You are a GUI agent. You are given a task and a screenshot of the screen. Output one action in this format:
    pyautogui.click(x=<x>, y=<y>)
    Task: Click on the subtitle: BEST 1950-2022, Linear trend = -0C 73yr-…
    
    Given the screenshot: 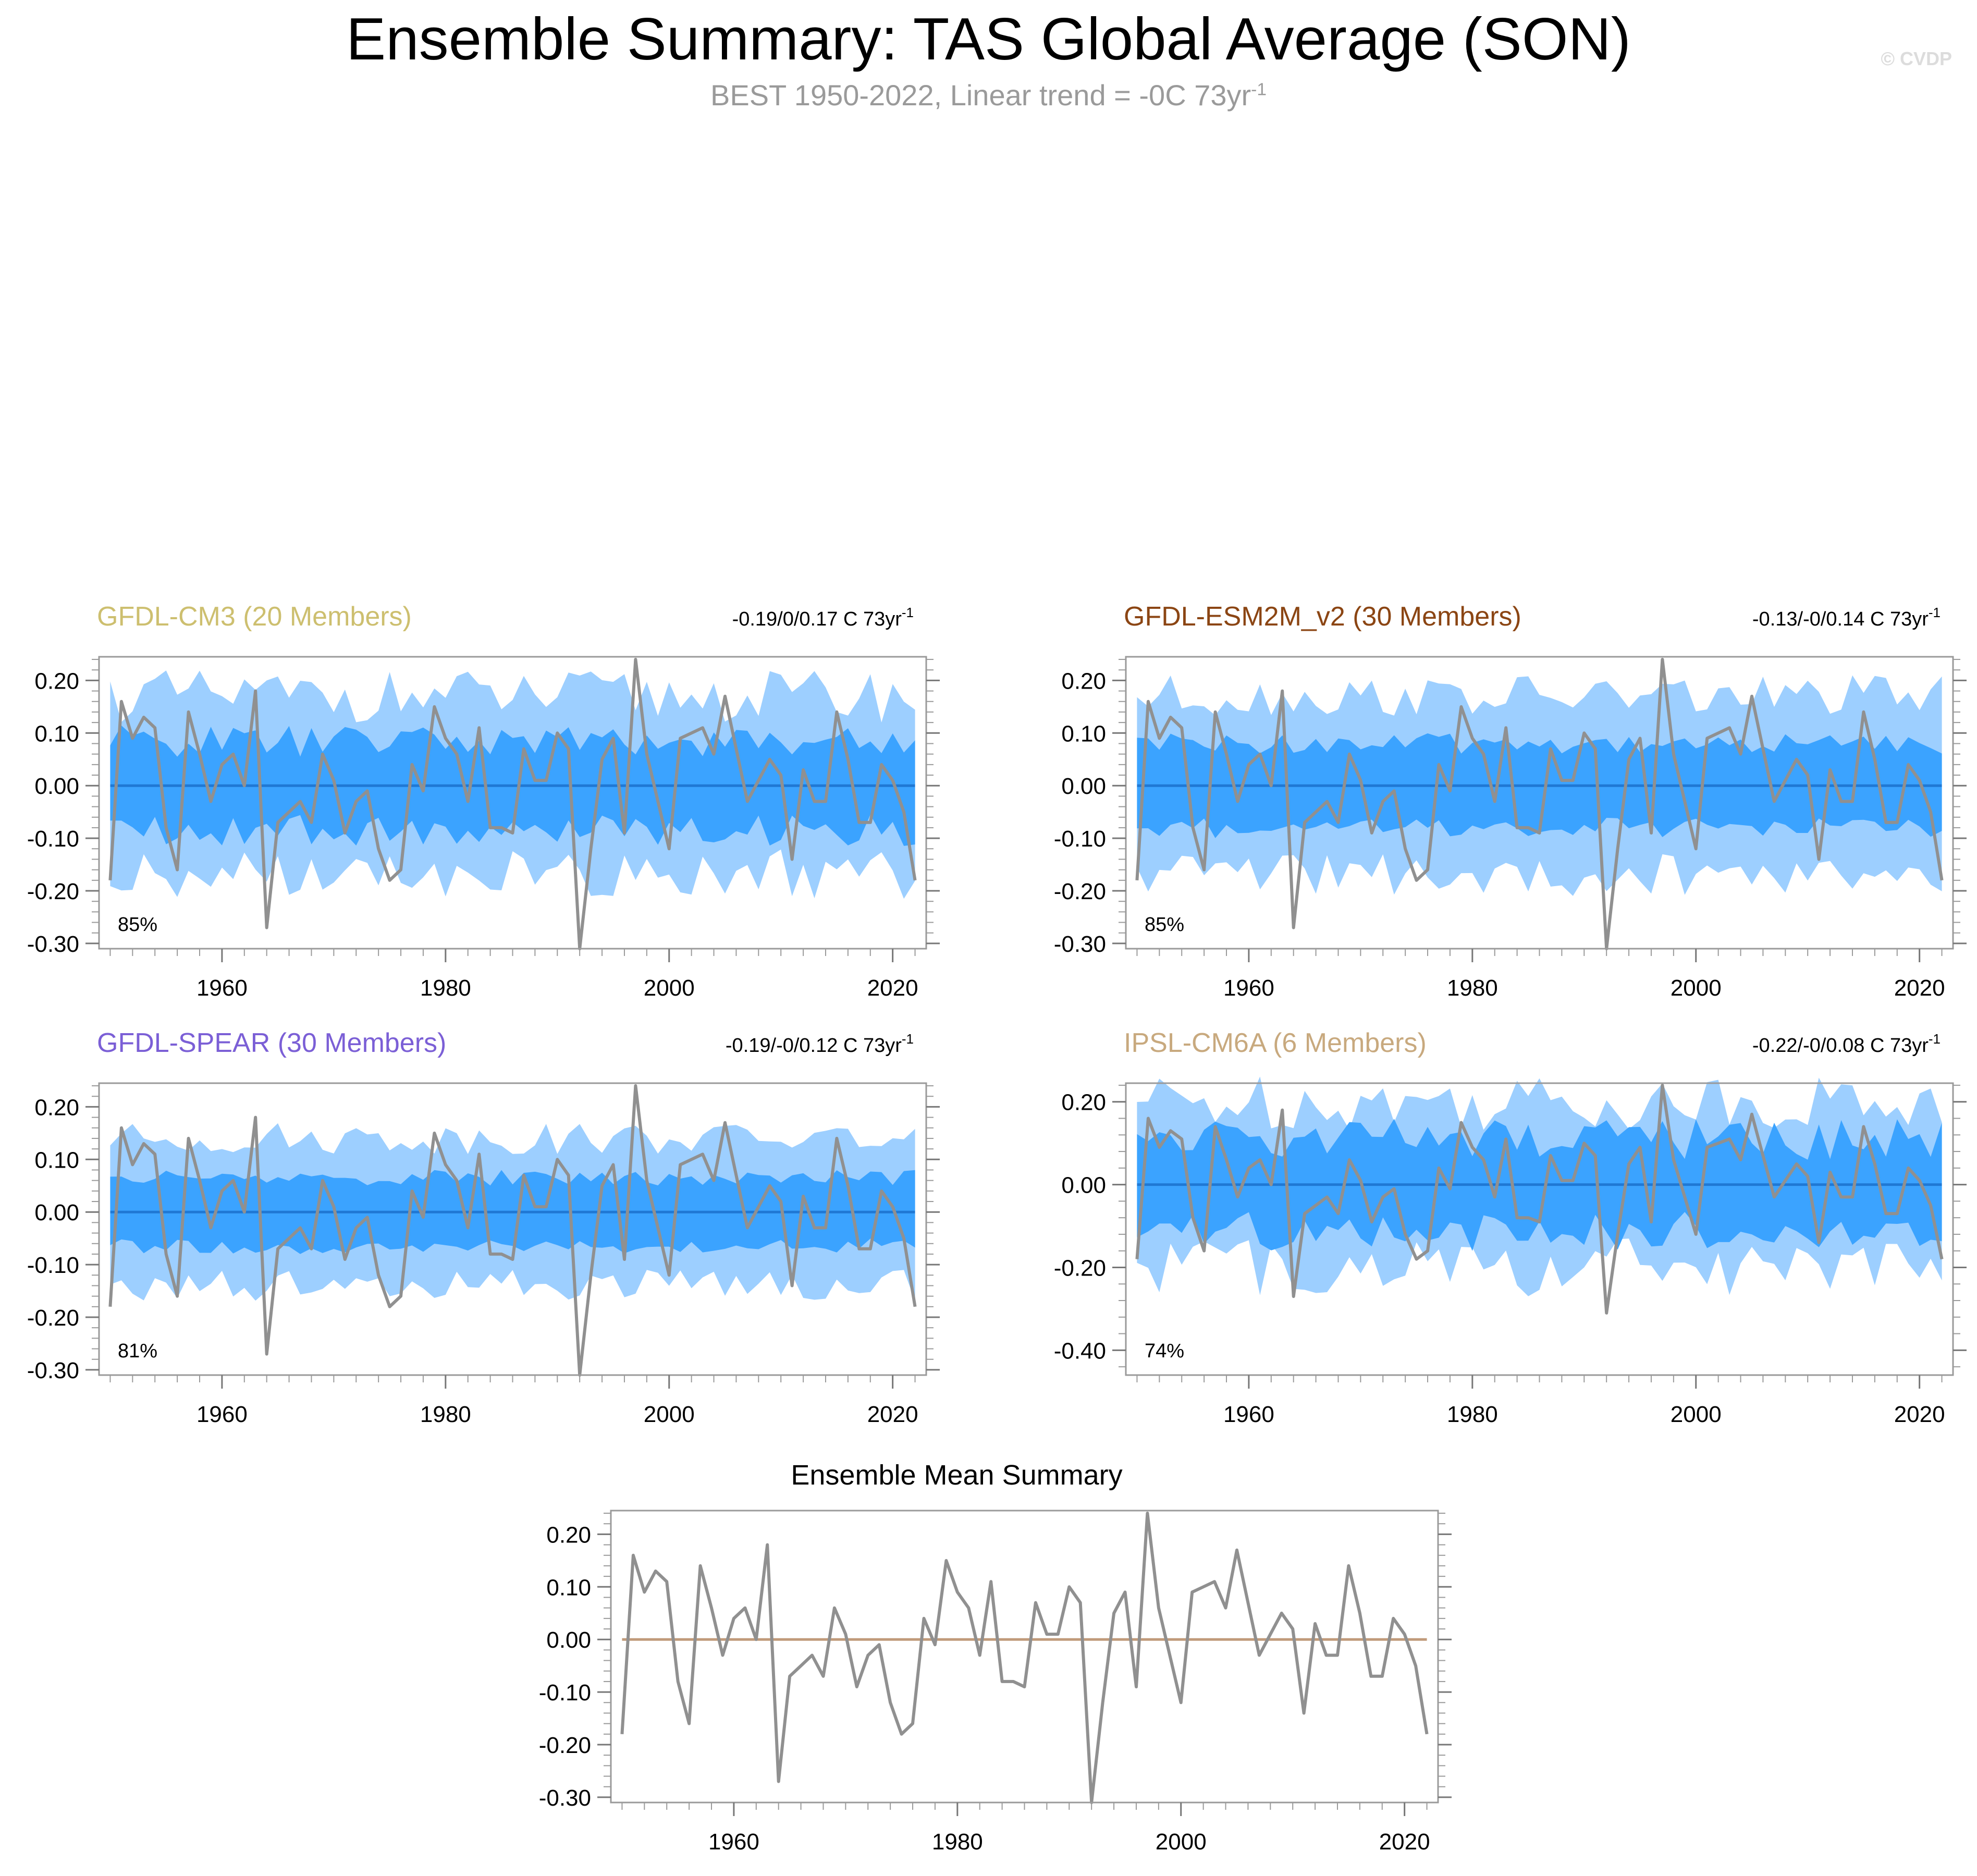 What is the action you would take?
    pyautogui.click(x=988, y=95)
    